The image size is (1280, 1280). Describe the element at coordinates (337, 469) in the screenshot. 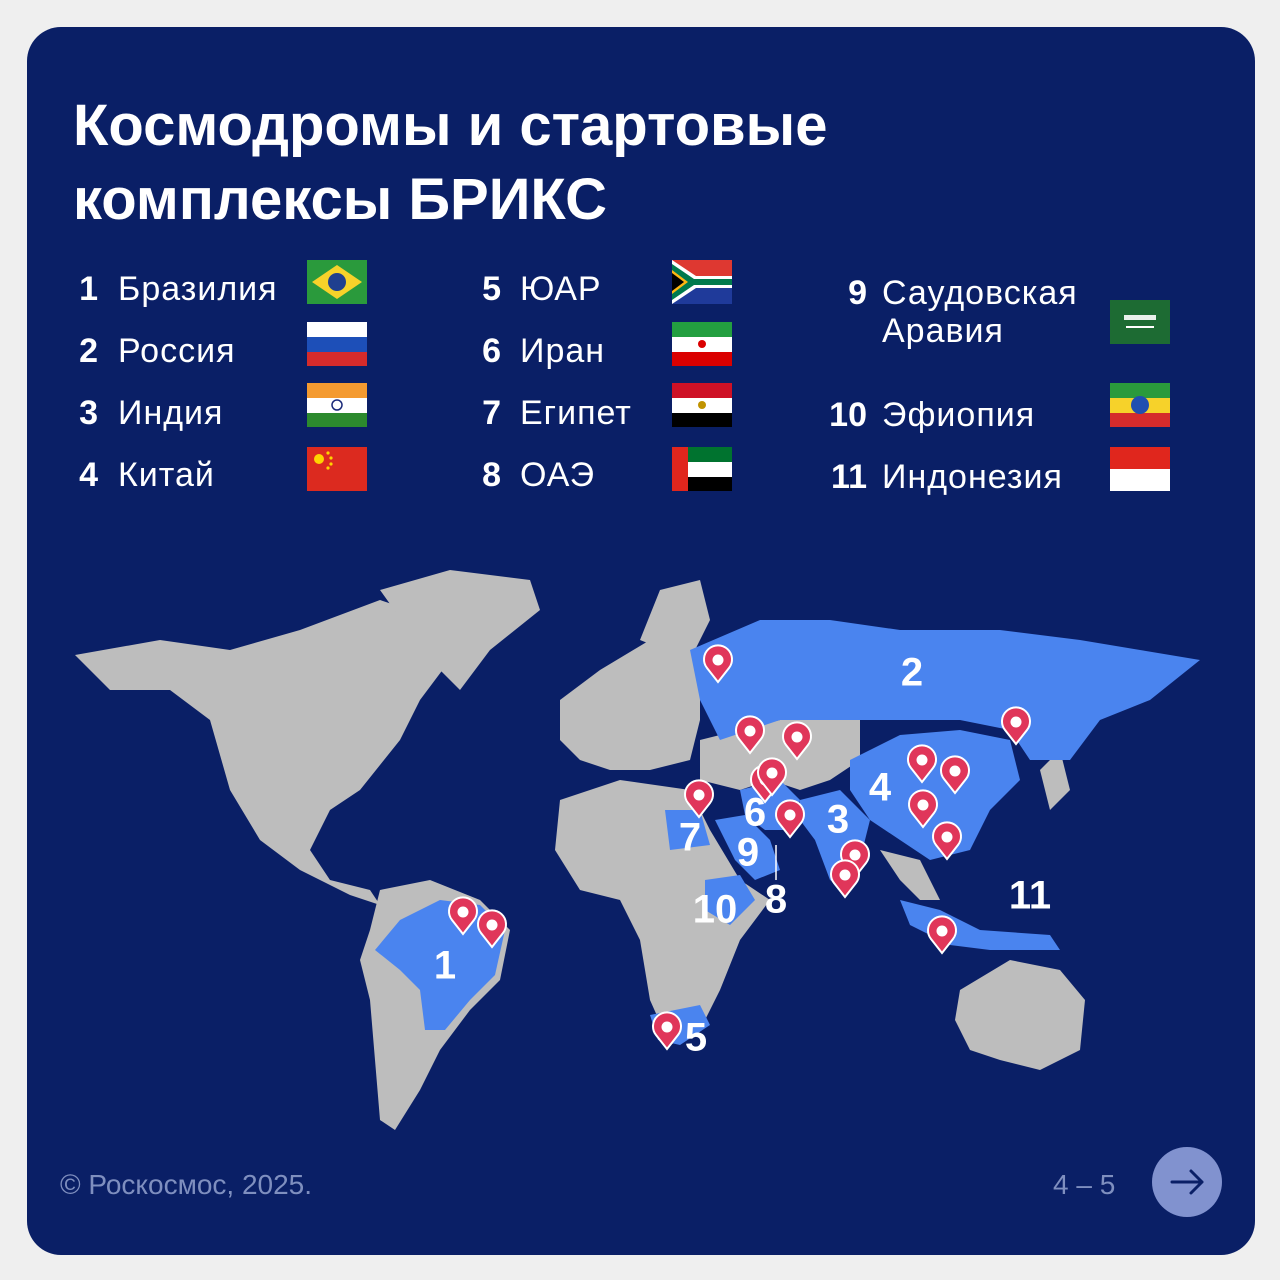

I see `flag-china` at that location.